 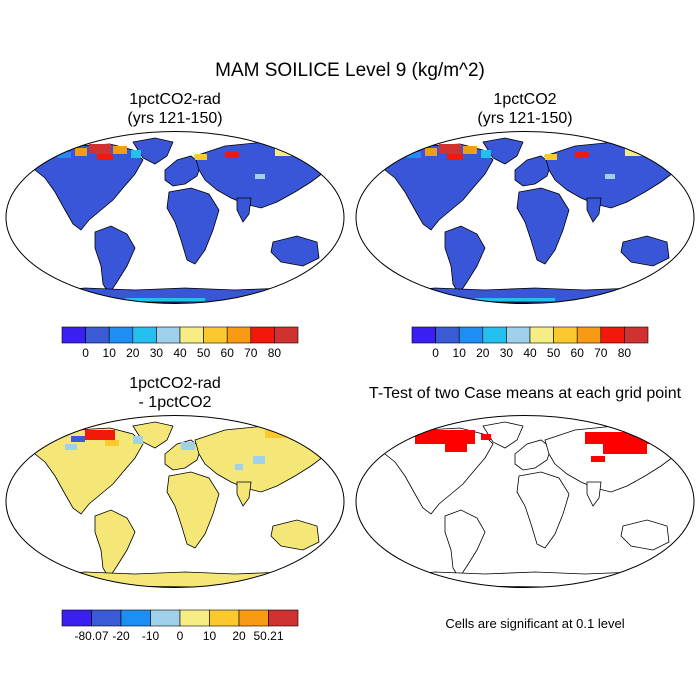 What do you see at coordinates (350, 70) in the screenshot?
I see `main-title: MAM SOILICE Level 9 (kg/m^2)` at bounding box center [350, 70].